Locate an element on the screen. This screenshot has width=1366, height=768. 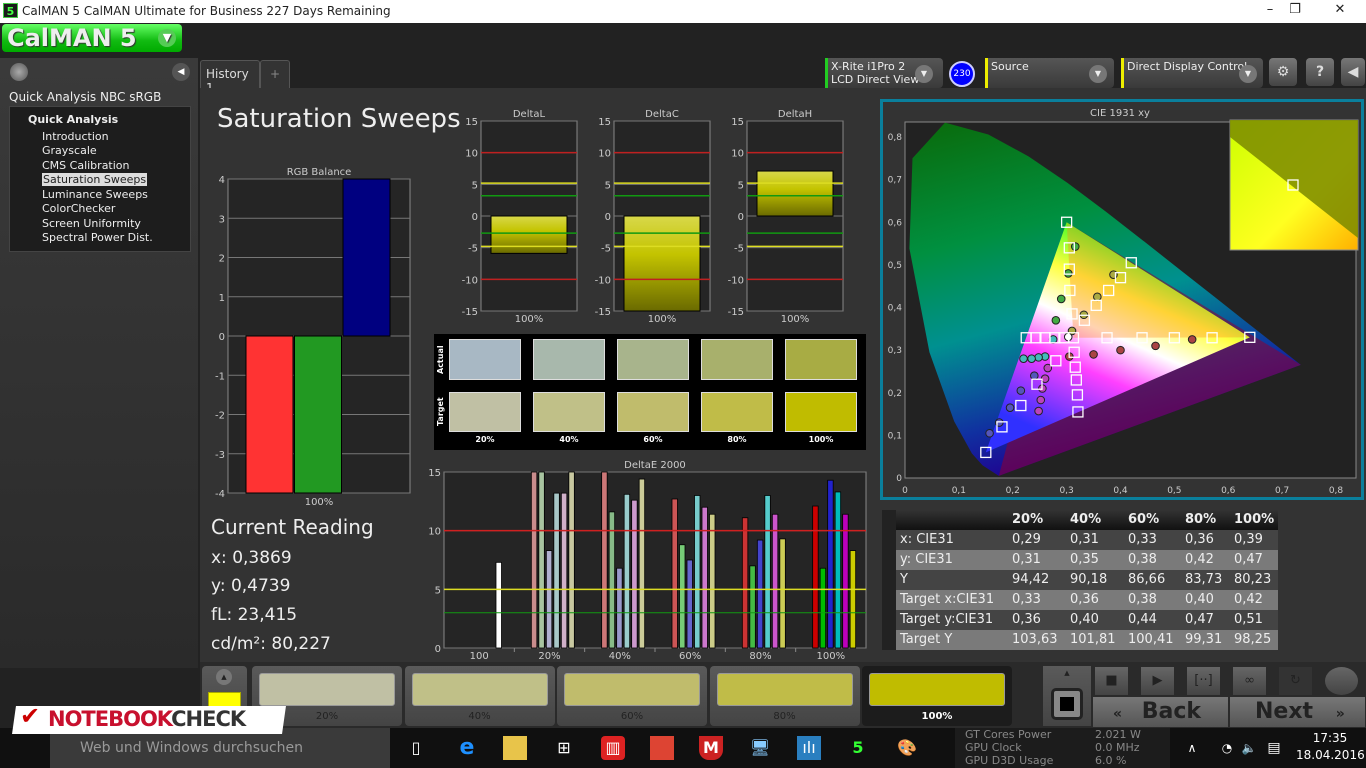
deltae-y-tick: 15 is located at coordinates (434, 473).